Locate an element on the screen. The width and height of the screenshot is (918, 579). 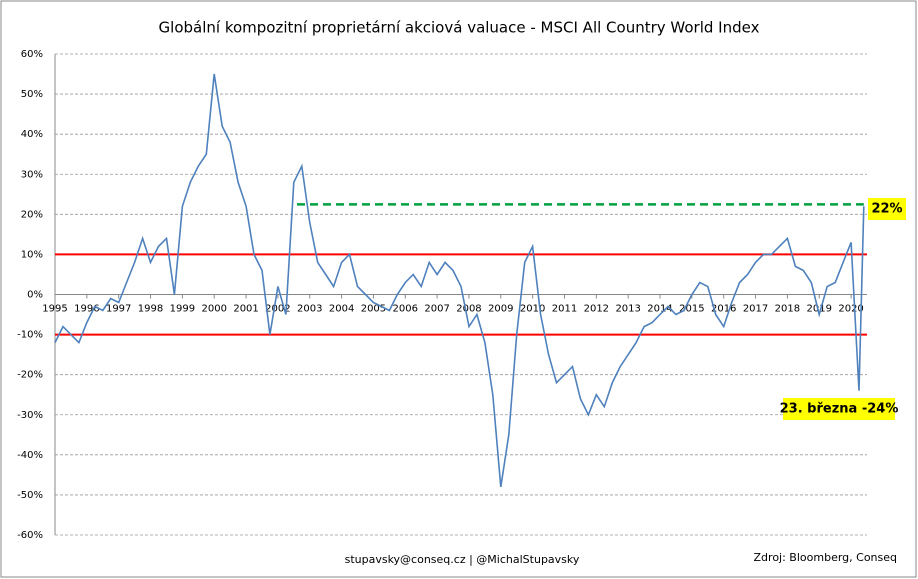
x-tick-label: 2009 is located at coordinates (500, 309).